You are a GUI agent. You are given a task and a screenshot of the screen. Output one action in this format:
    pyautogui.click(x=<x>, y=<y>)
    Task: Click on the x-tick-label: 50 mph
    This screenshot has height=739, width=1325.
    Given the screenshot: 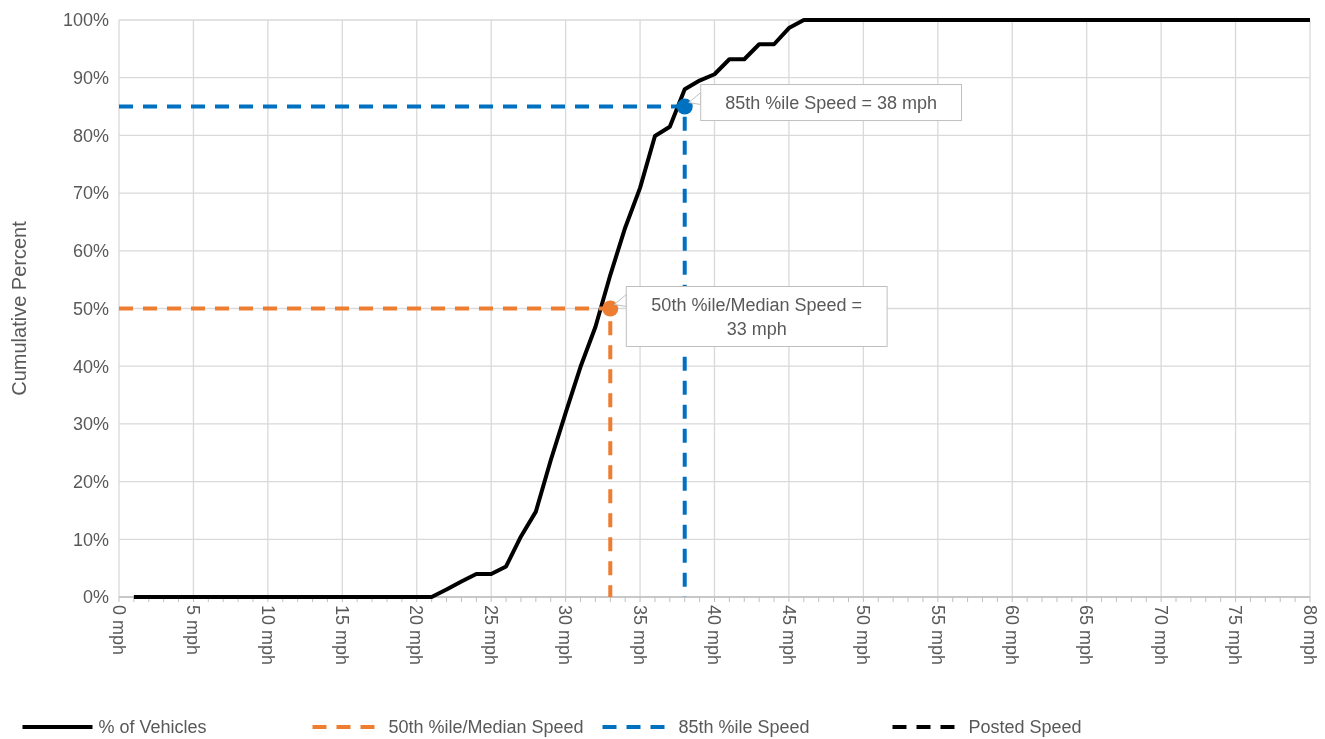 What is the action you would take?
    pyautogui.click(x=863, y=635)
    